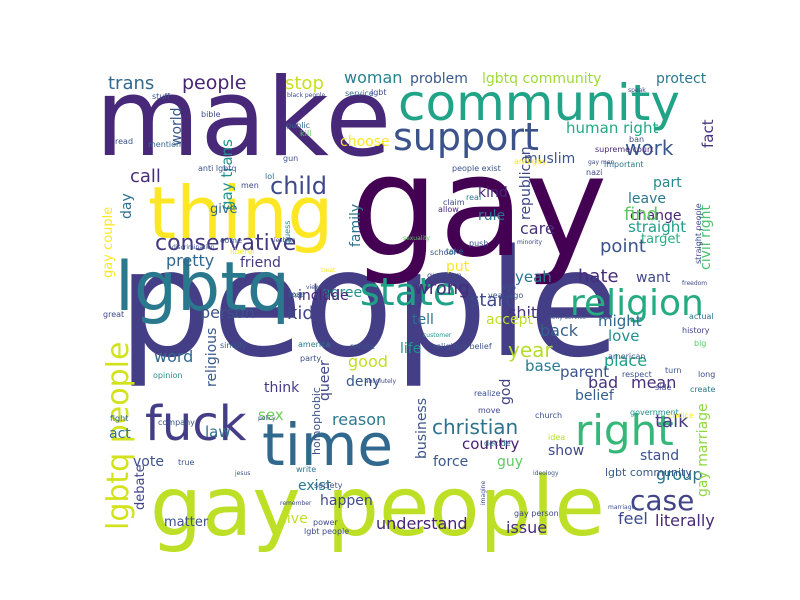 This screenshot has height=600, width=800. What do you see at coordinates (212, 357) in the screenshot?
I see `word-religious: religious` at bounding box center [212, 357].